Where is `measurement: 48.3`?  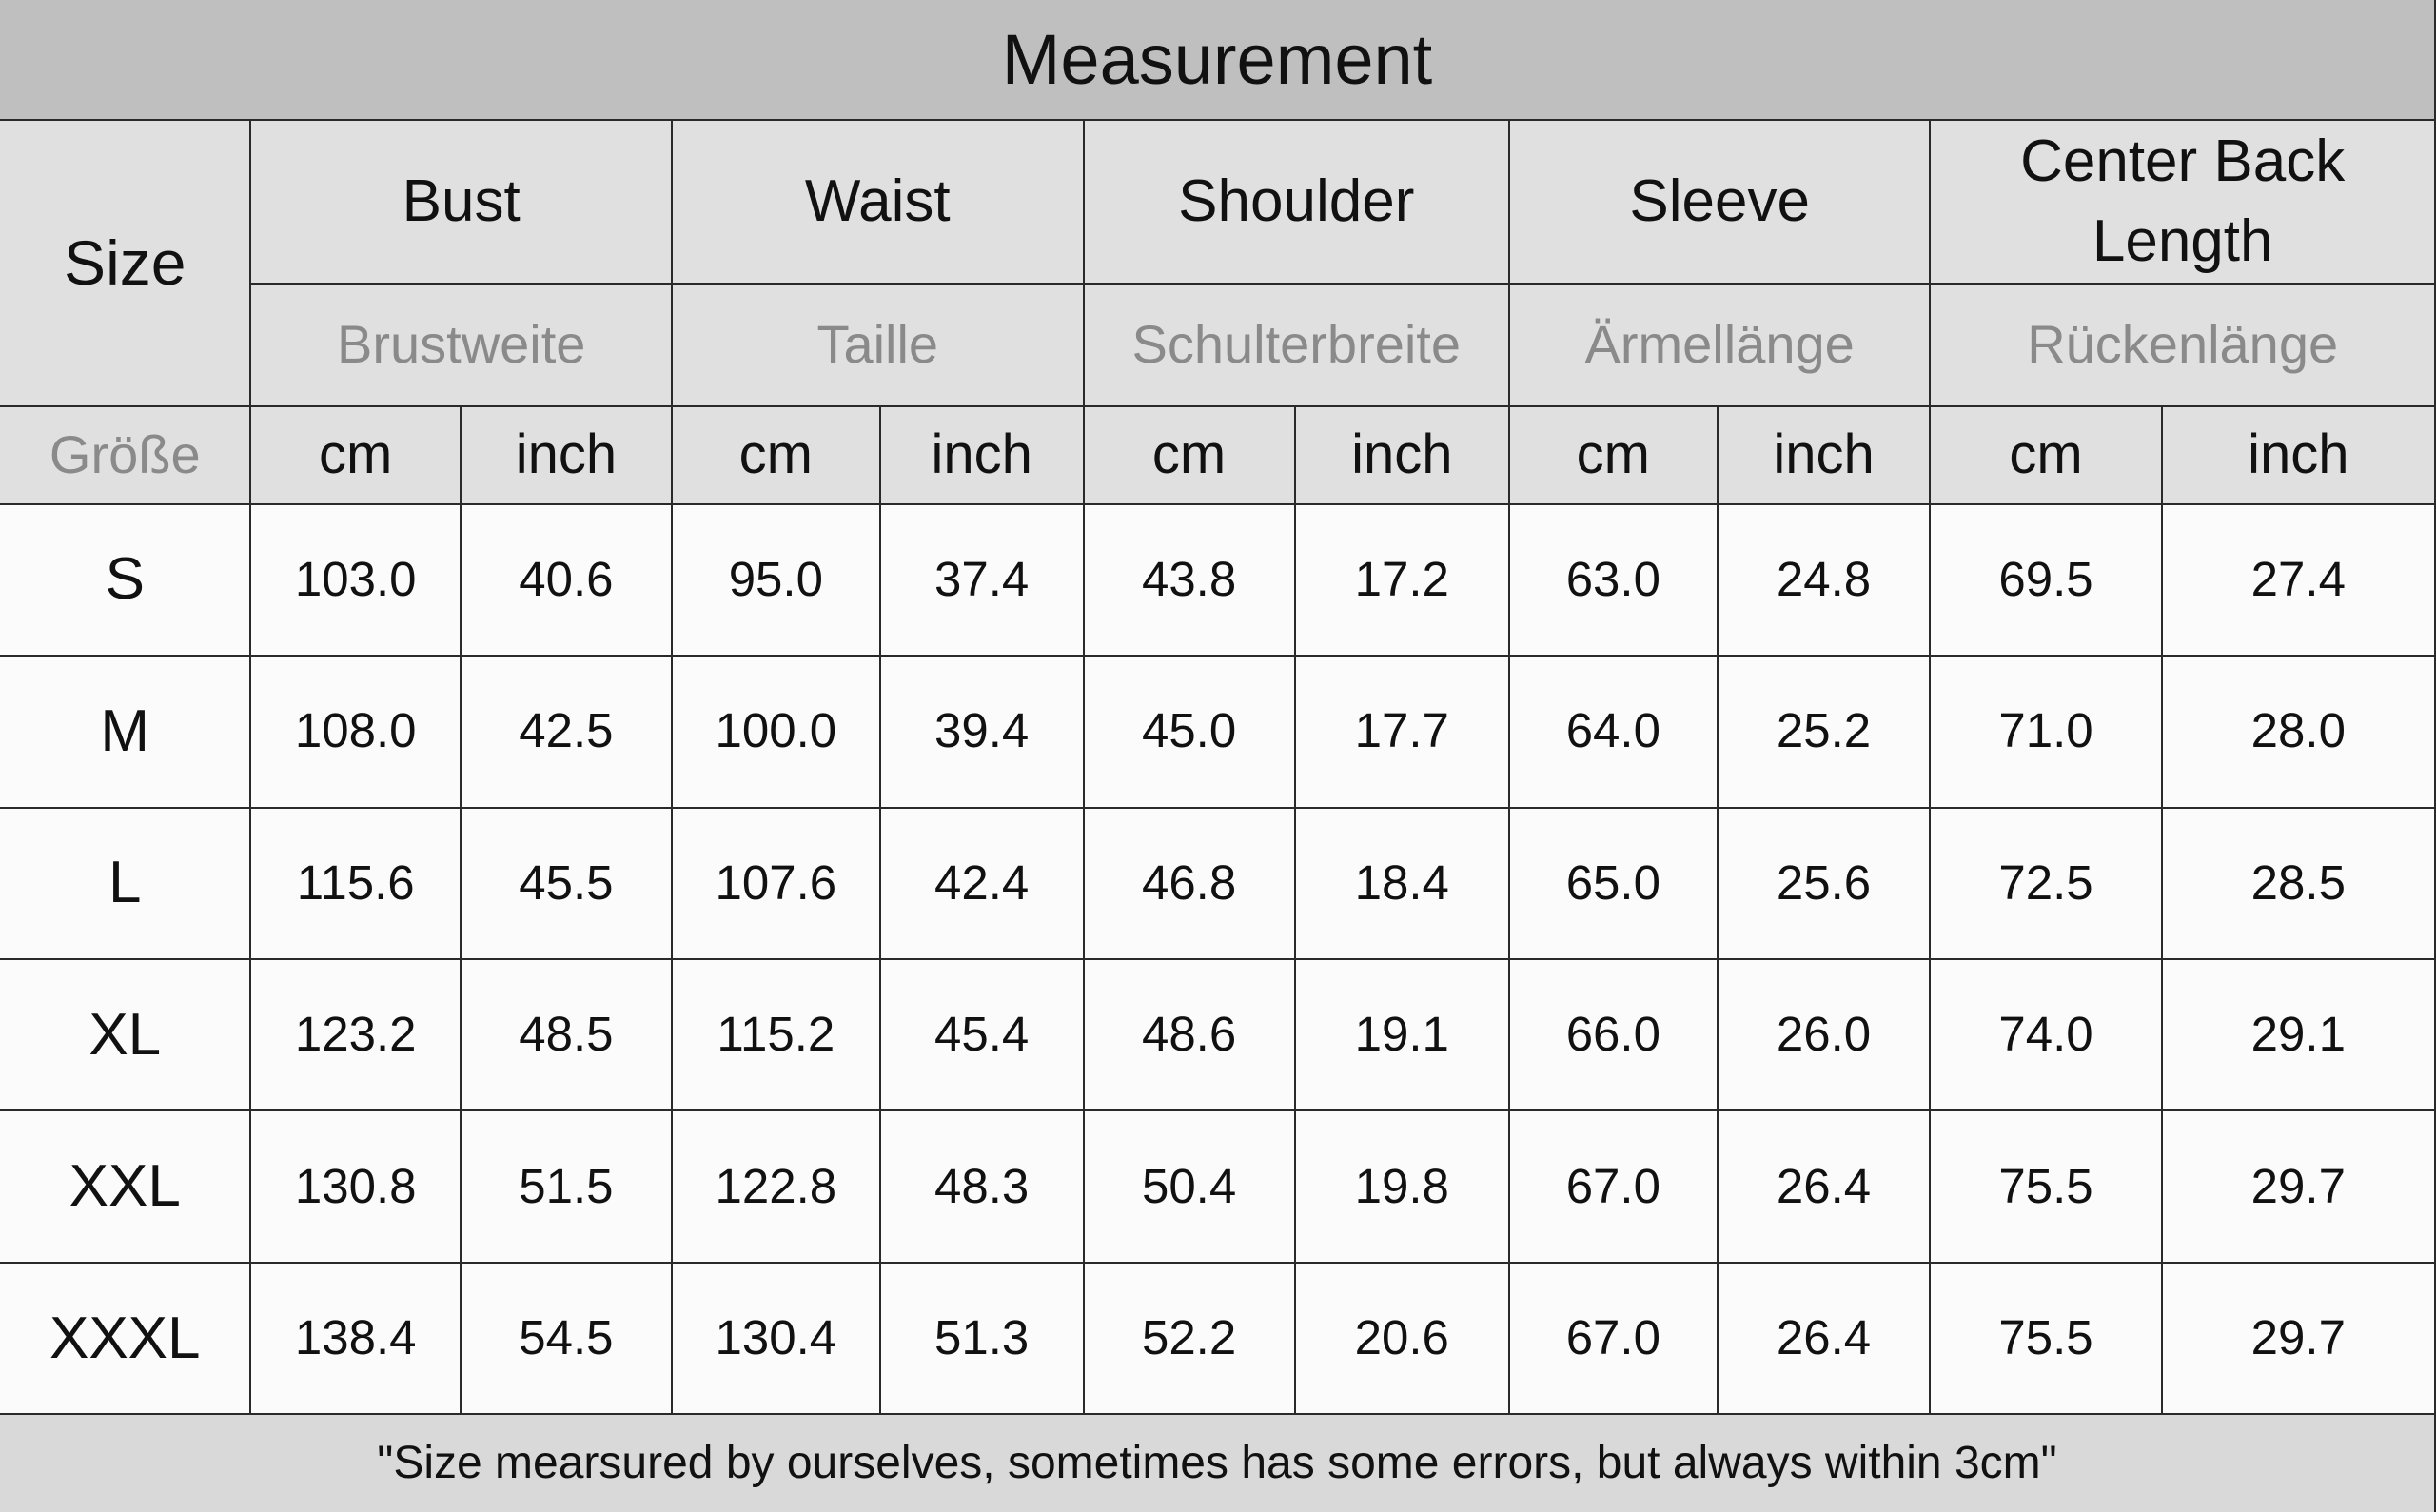 measurement: 48.3 is located at coordinates (982, 1187).